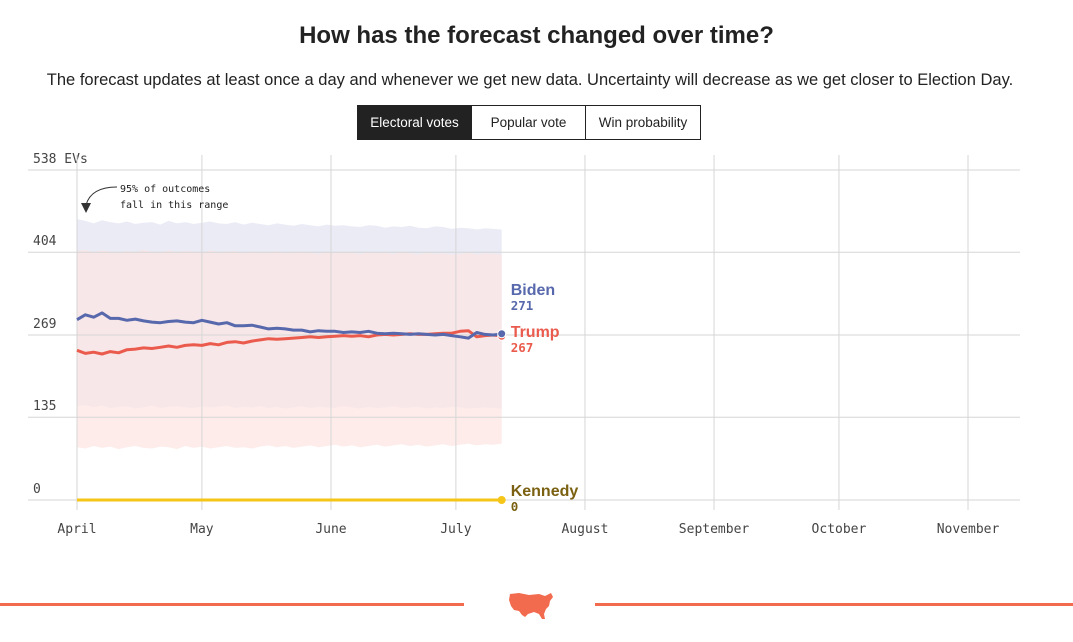 This screenshot has height=642, width=1073. Describe the element at coordinates (545, 491) in the screenshot. I see `kennedy-label: Kennedy` at that location.